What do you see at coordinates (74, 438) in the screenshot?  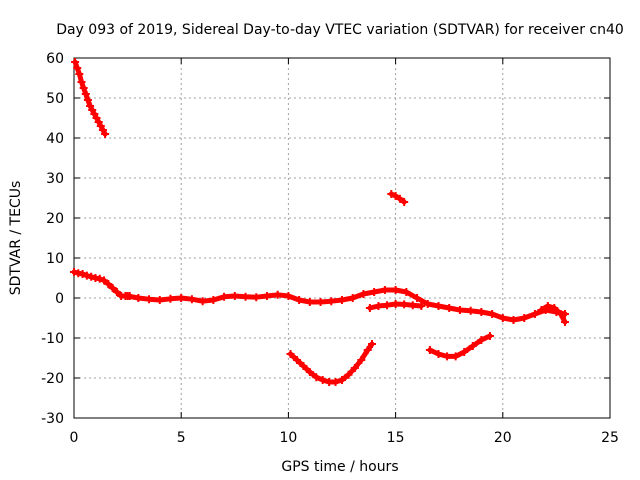 I see `x-tick-label: 0` at bounding box center [74, 438].